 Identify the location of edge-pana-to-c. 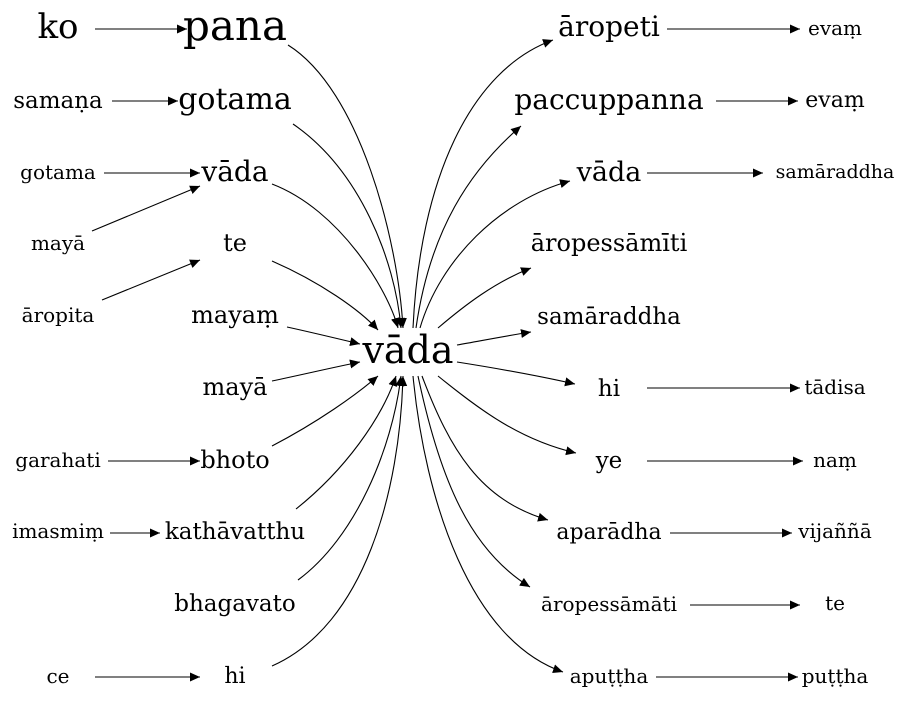
(347, 186).